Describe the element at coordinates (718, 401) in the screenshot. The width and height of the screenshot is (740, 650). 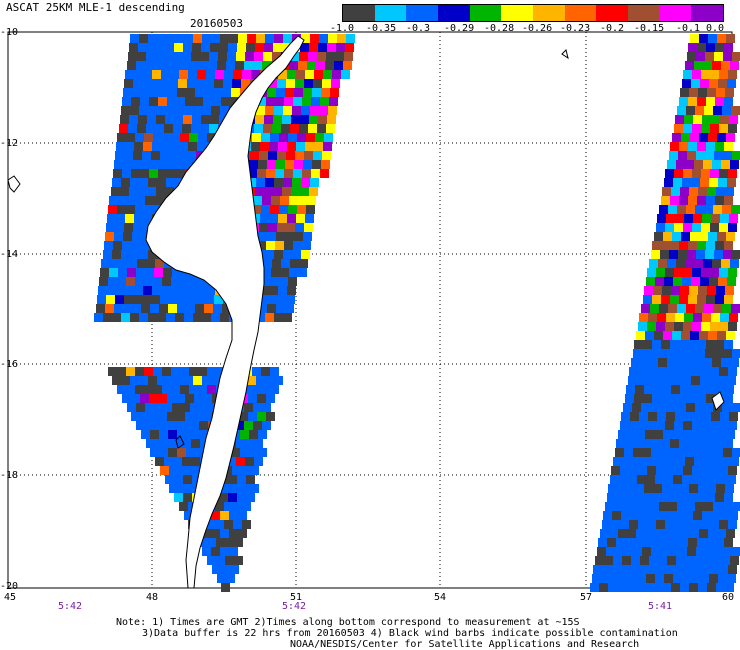
I see `mascarene-coastline` at that location.